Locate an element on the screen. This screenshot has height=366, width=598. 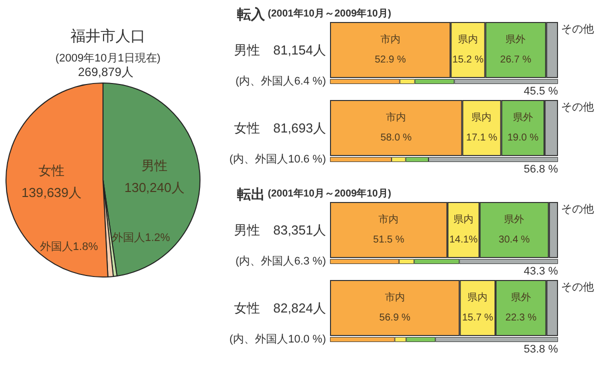
data-label: 19.0 % is located at coordinates (523, 138).